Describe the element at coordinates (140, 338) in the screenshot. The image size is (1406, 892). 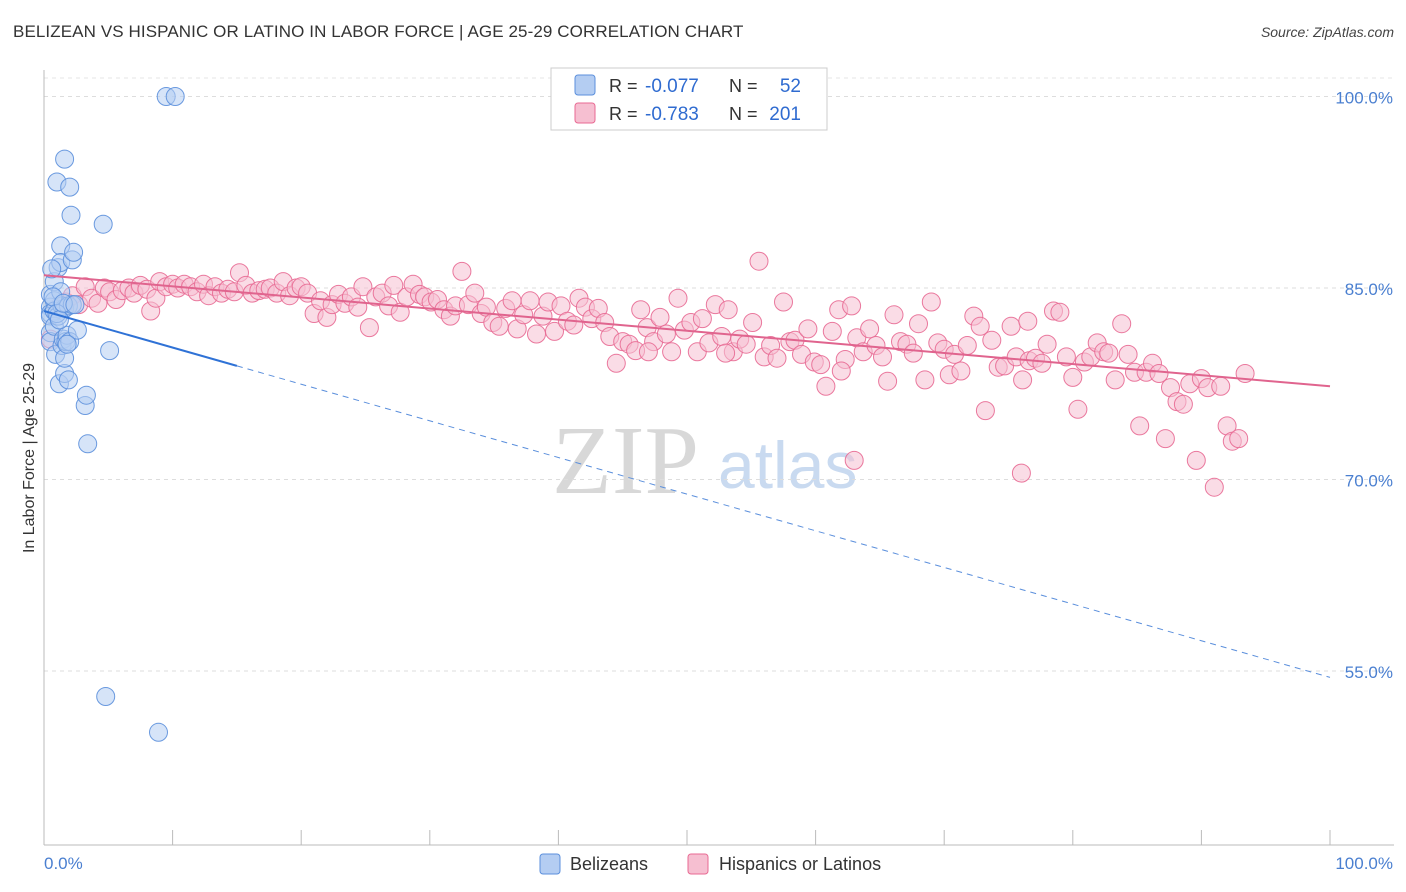
I see `trend-line-belizeans` at that location.